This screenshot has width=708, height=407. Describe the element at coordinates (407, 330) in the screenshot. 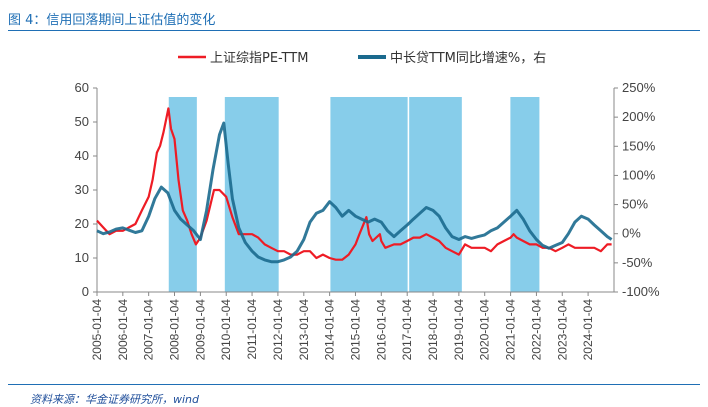

I see `x-tick-label: 2017-01-04` at that location.